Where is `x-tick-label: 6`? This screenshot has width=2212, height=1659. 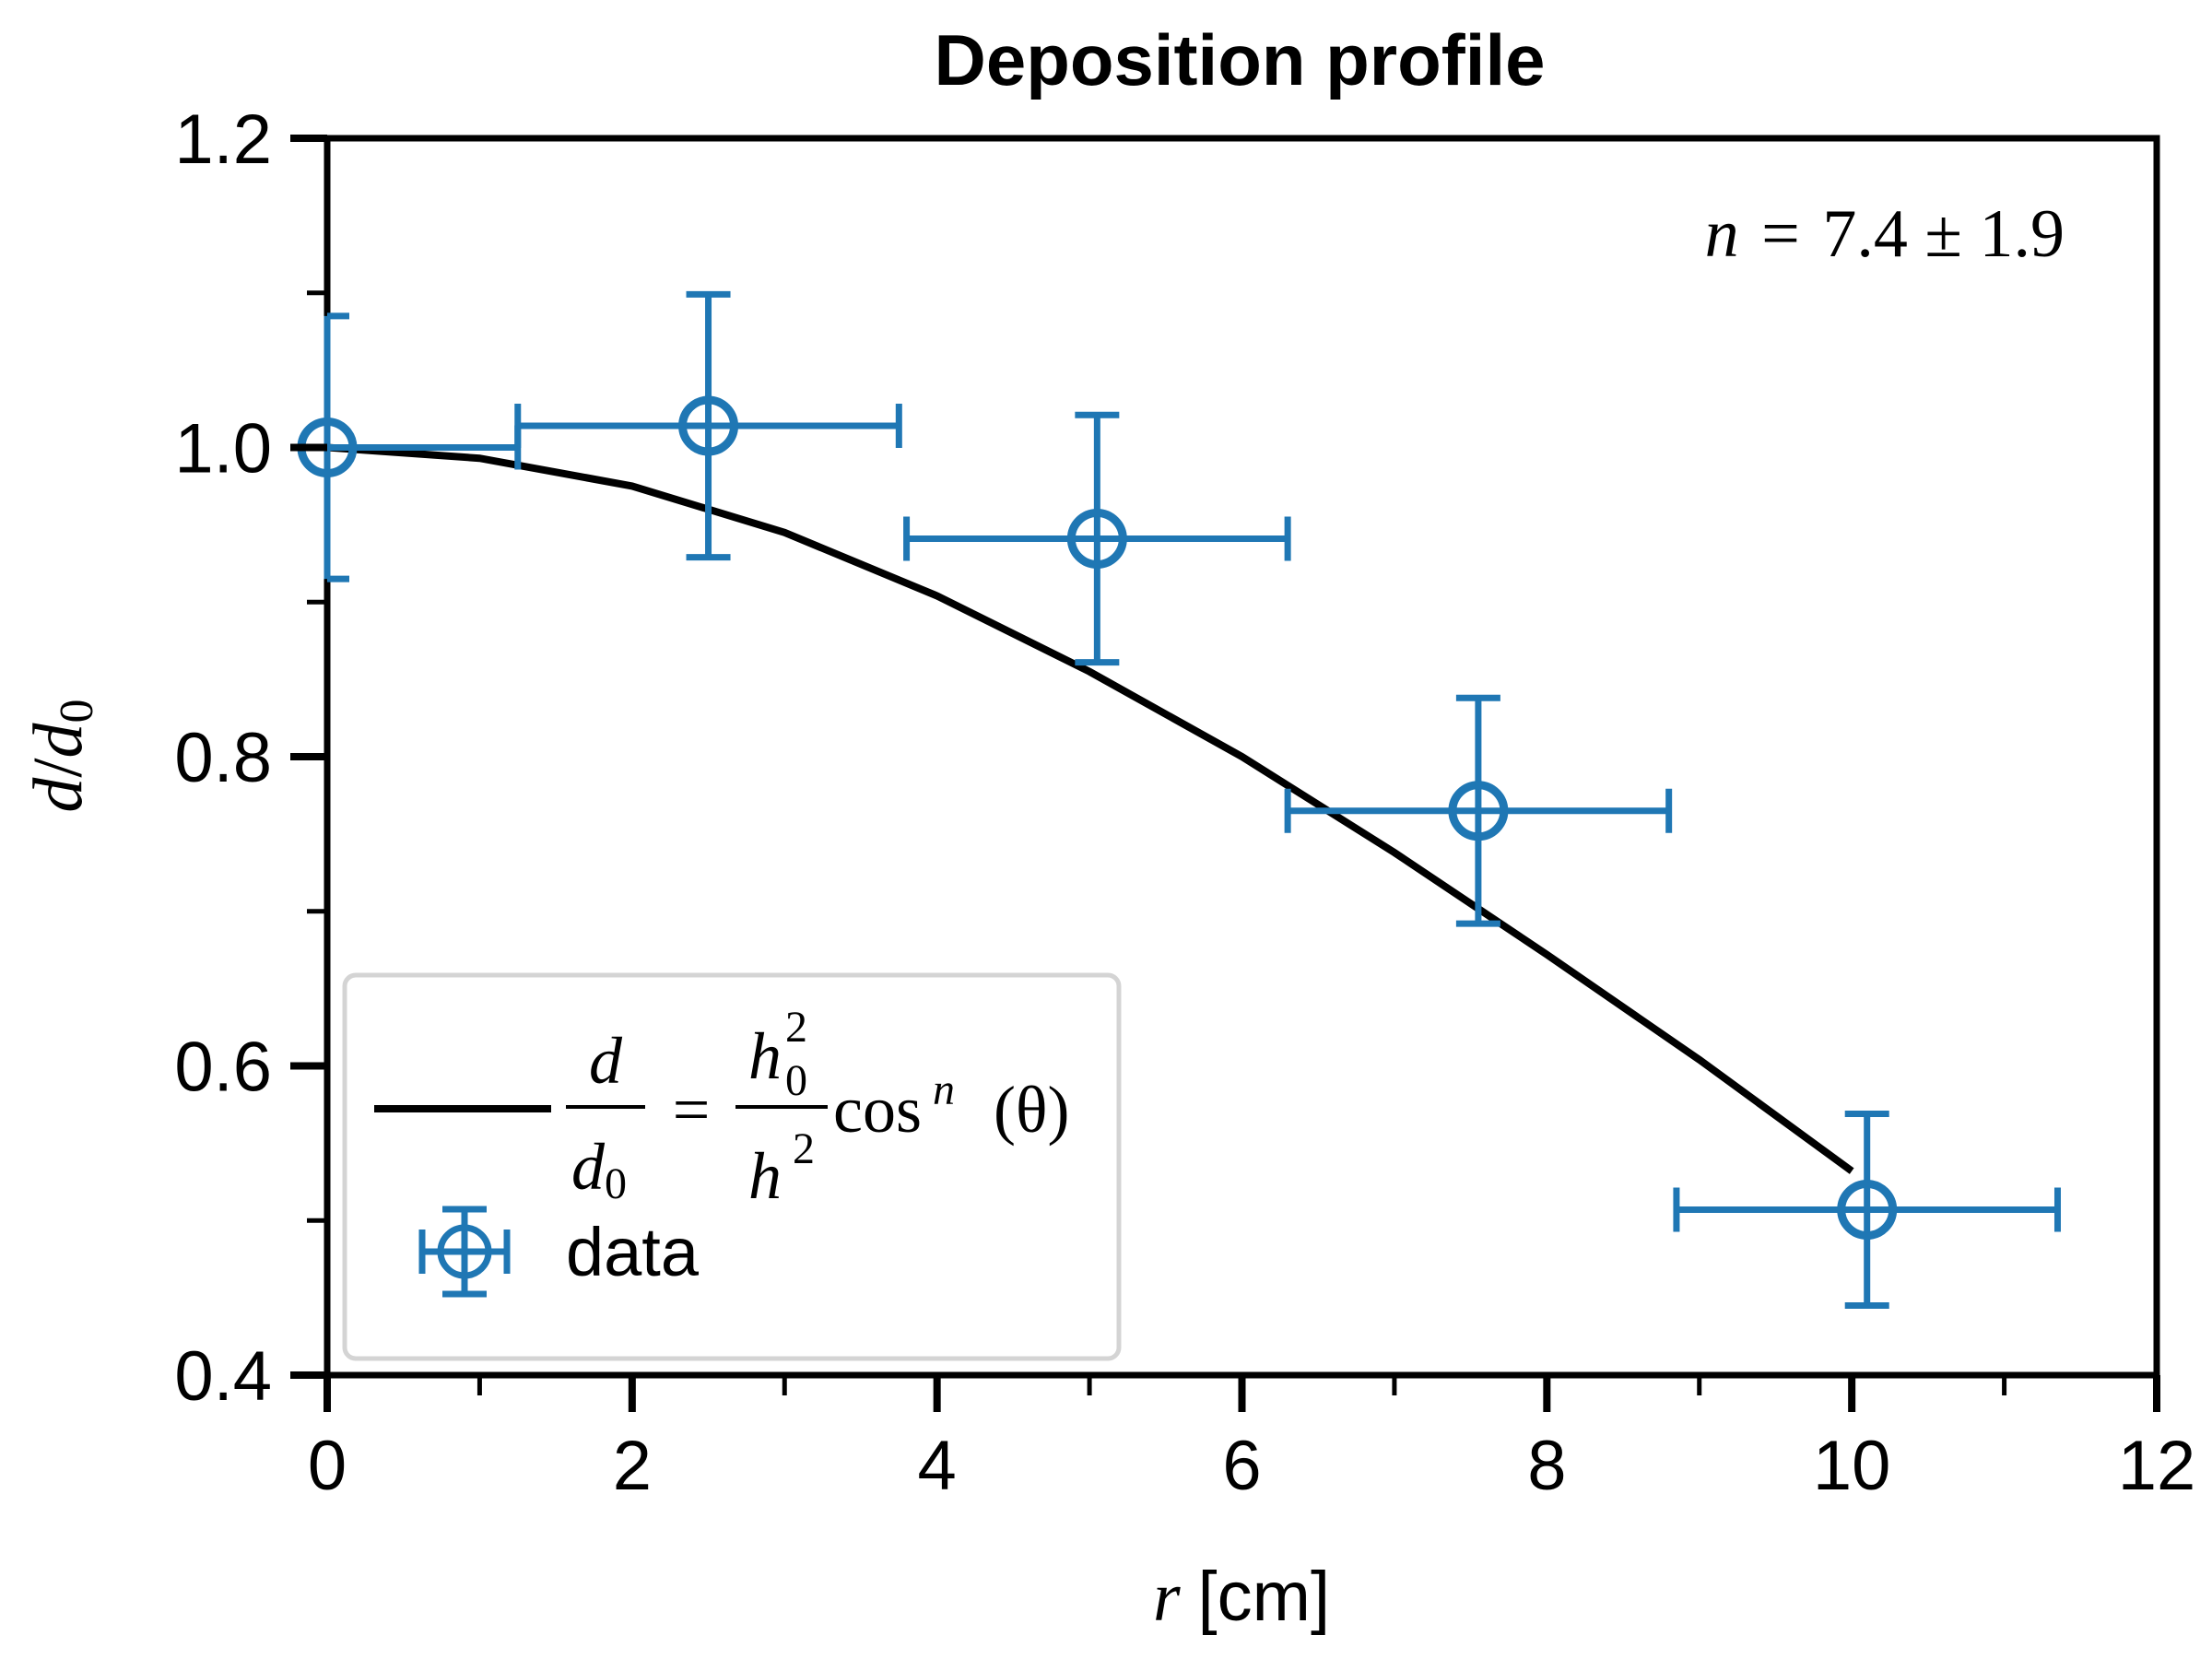
x-tick-label: 6 is located at coordinates (1241, 1466).